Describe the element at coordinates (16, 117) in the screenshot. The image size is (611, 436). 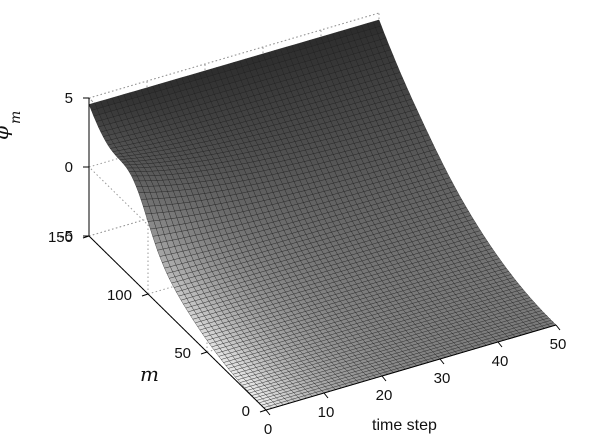
I see `svg-text: m` at that location.